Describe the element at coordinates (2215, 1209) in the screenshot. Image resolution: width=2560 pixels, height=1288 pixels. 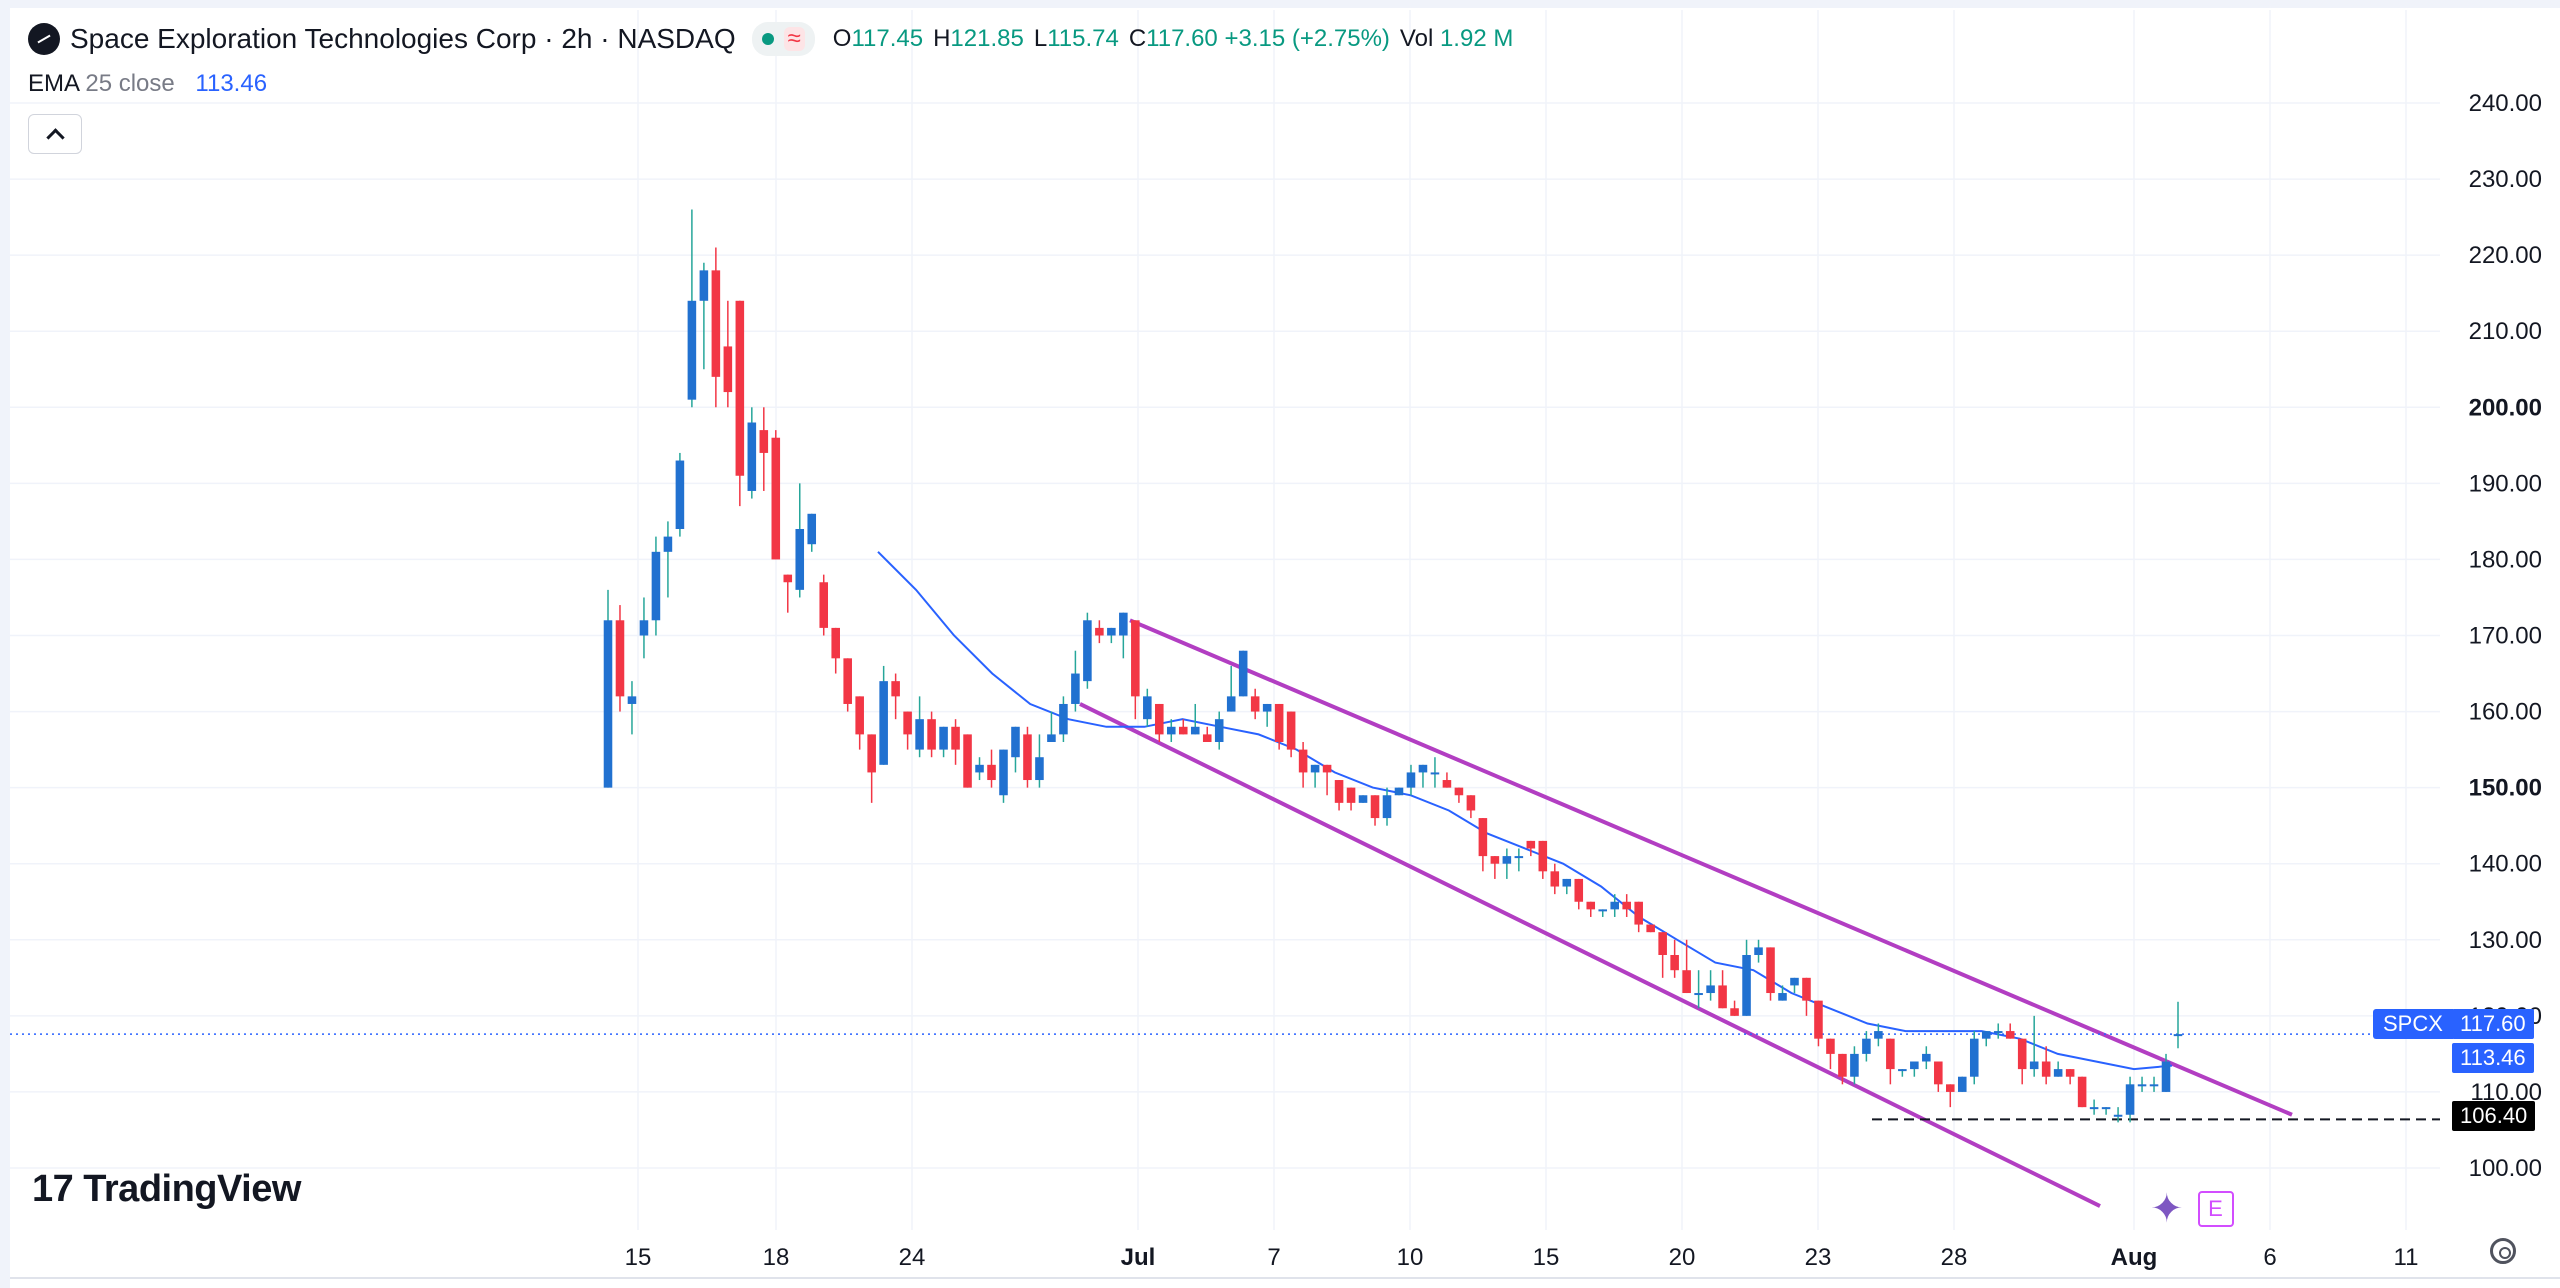
I see `earnings-badge: E` at that location.